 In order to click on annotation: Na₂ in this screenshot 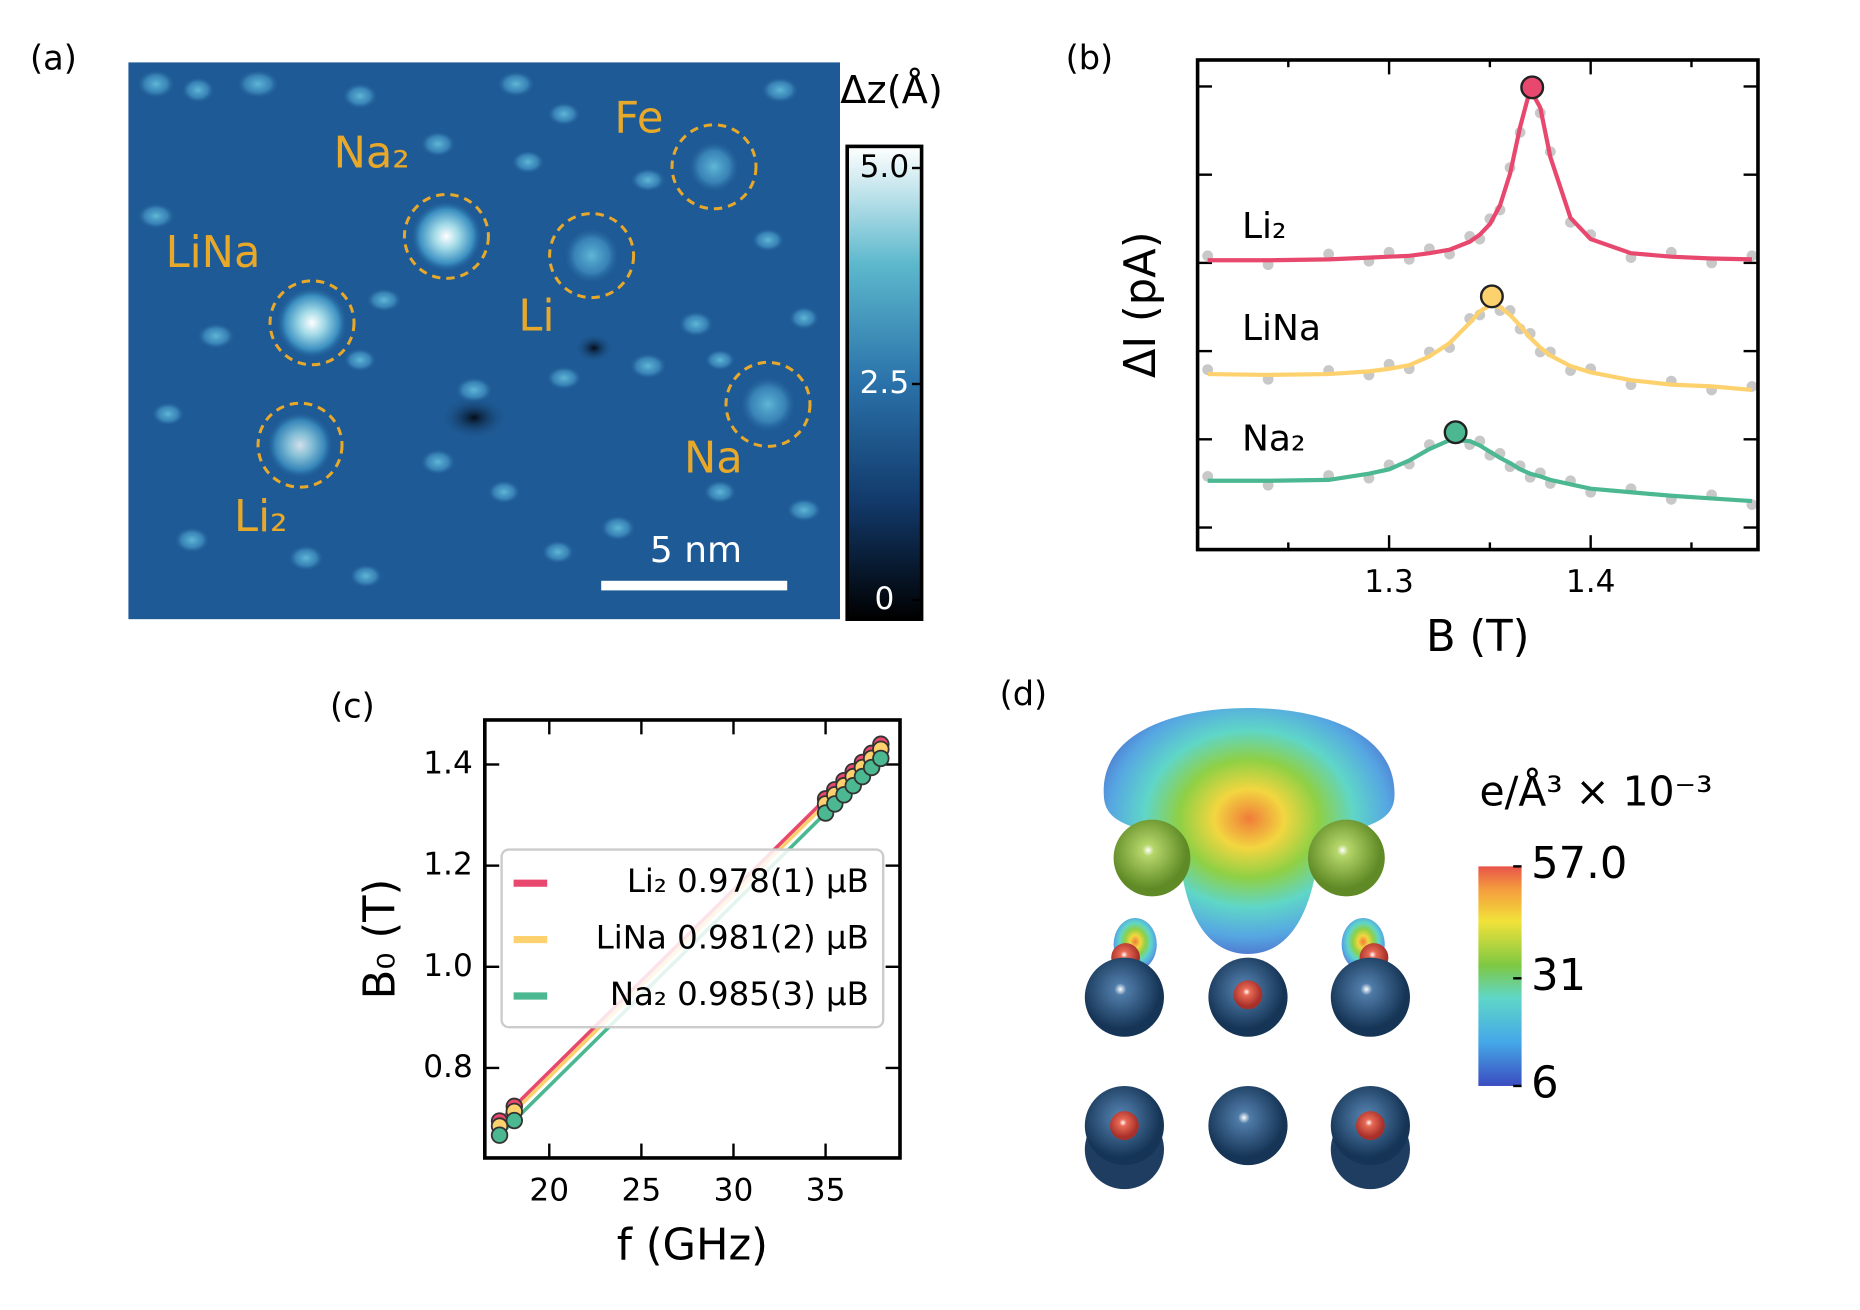, I will do `click(372, 153)`.